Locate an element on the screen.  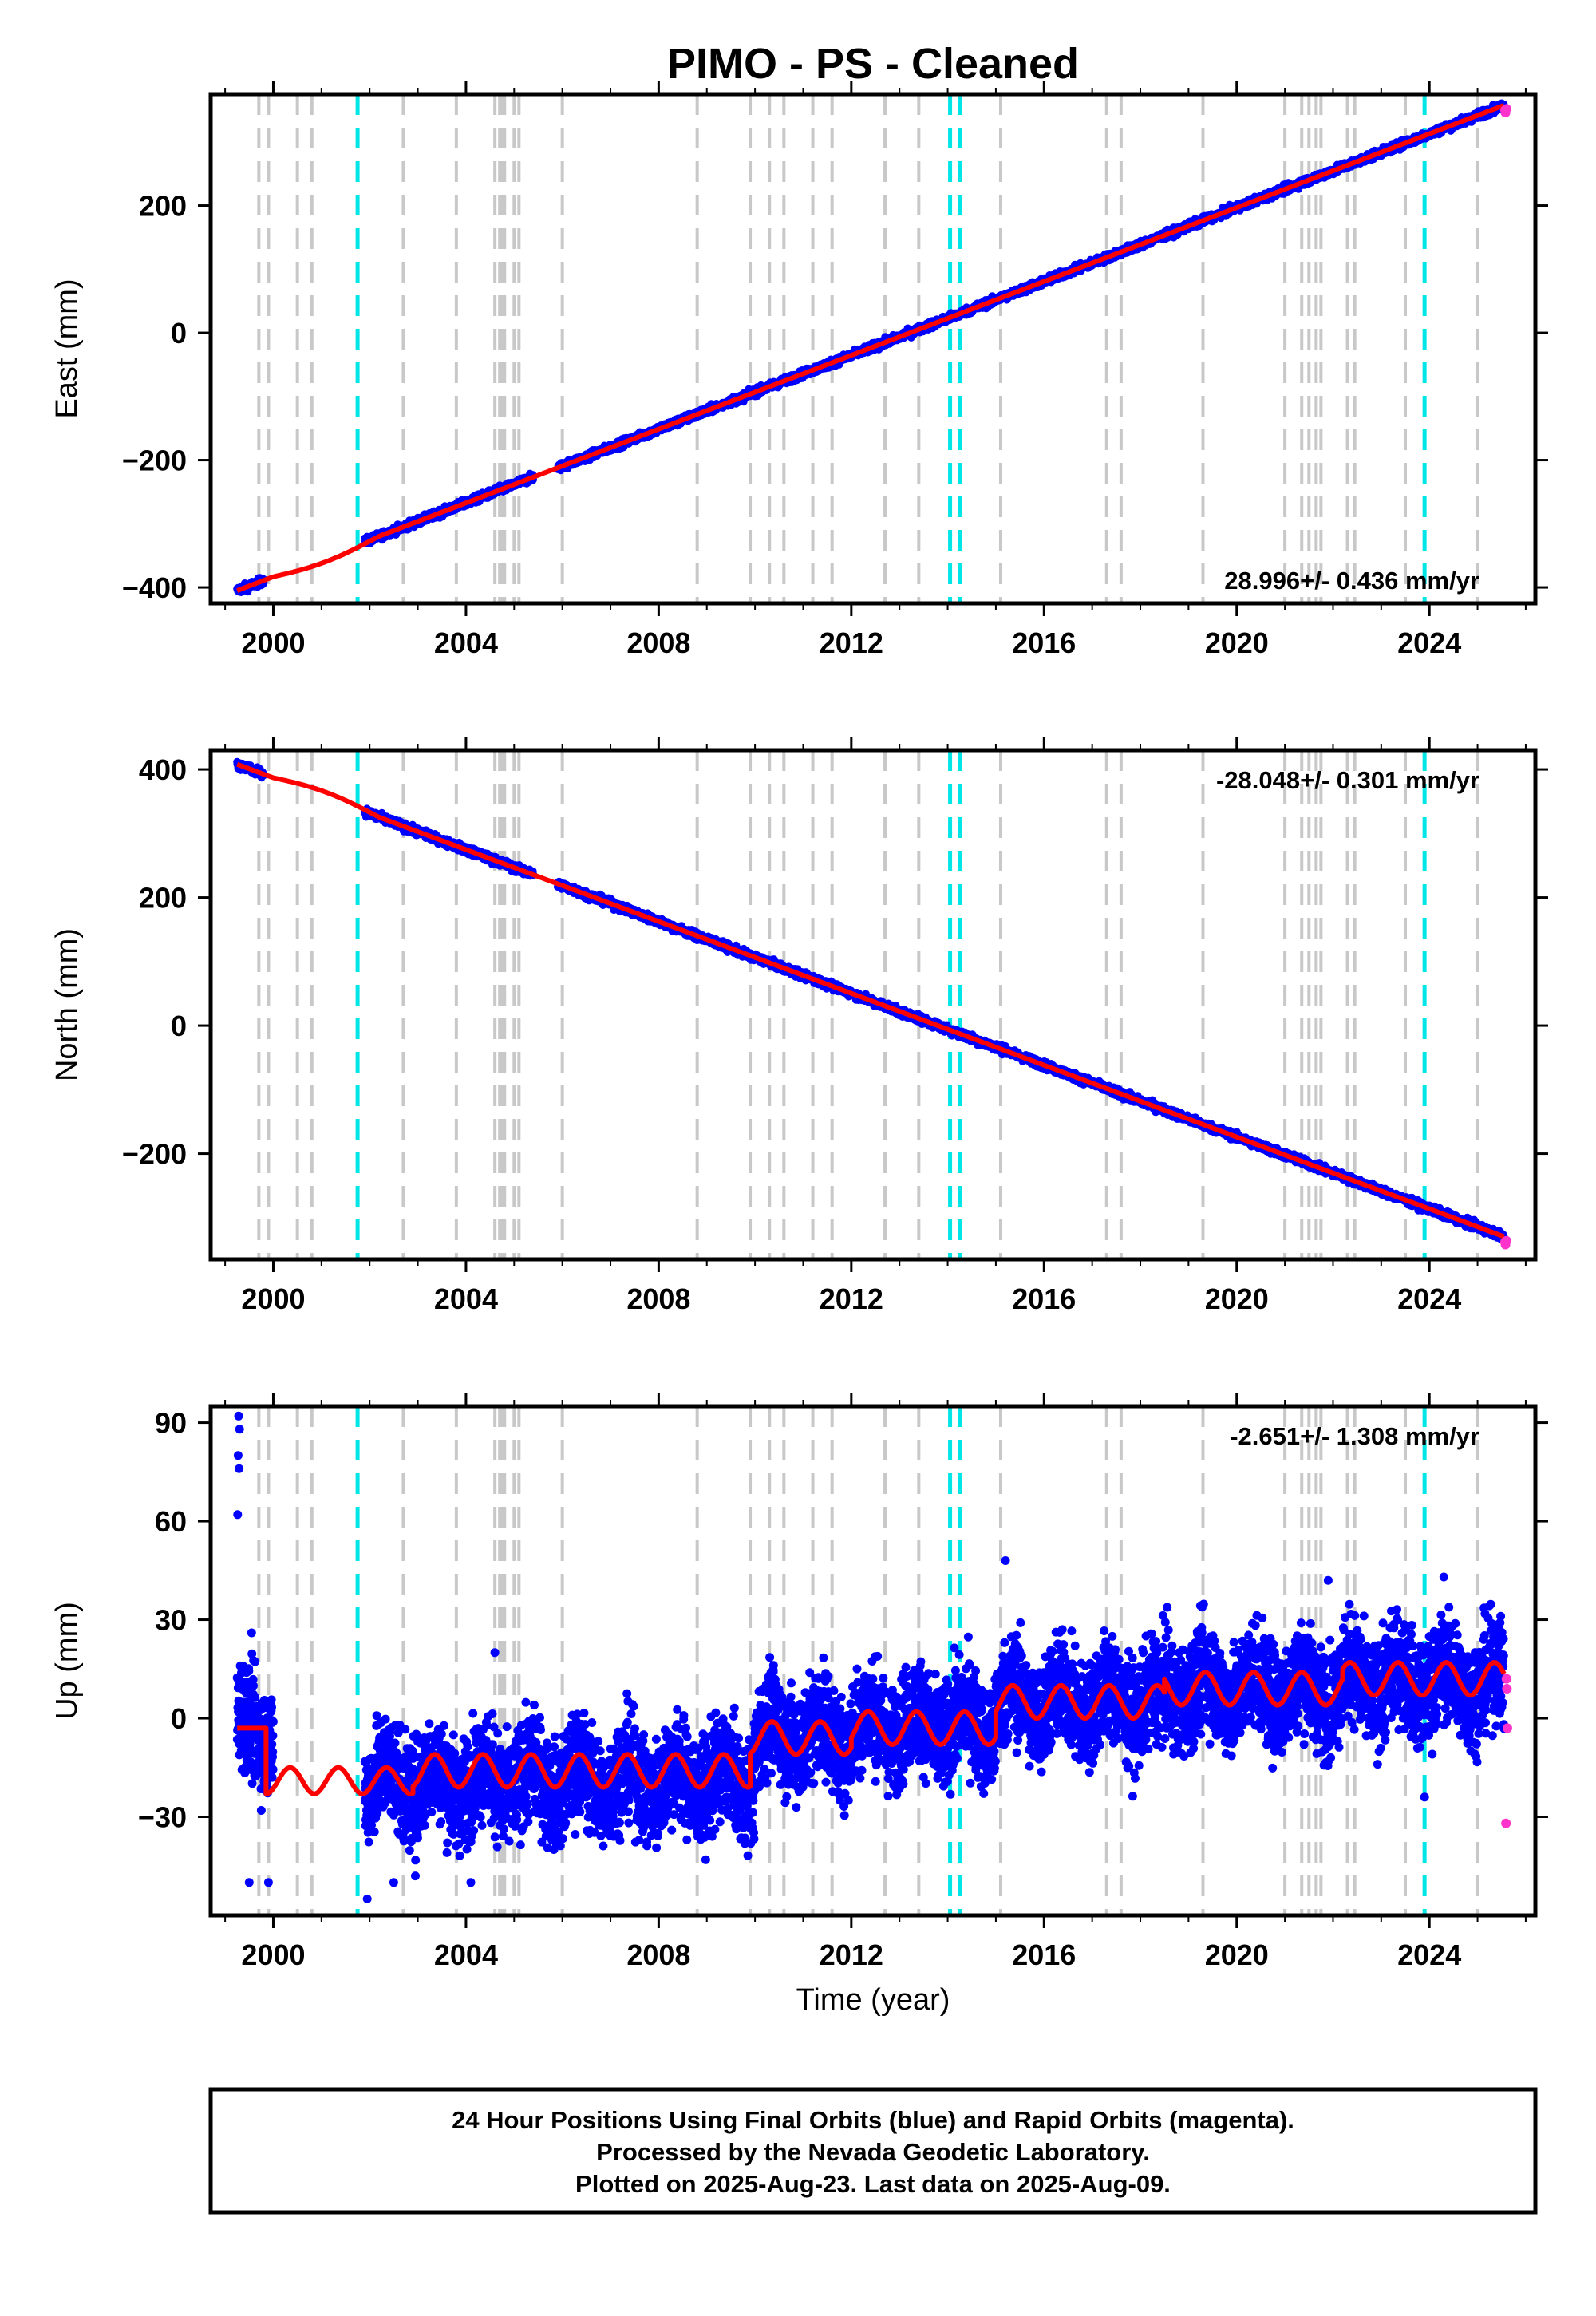
velocity-label: -2.651+/- 1.308 mm/yr is located at coordinates (1354, 1436).